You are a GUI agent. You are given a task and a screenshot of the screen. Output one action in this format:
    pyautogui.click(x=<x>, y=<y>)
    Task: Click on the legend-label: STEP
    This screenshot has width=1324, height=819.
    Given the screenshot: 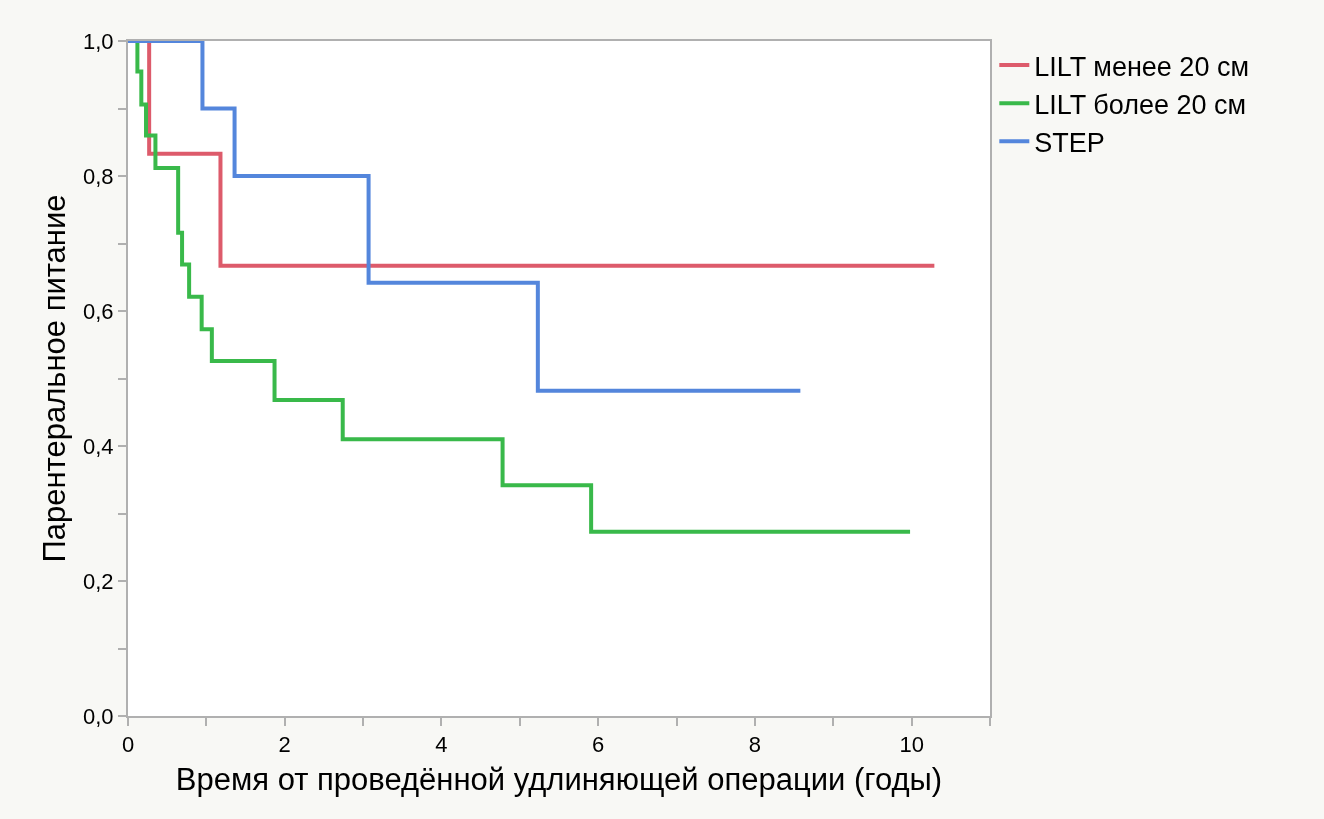 What is the action you would take?
    pyautogui.click(x=1069, y=142)
    